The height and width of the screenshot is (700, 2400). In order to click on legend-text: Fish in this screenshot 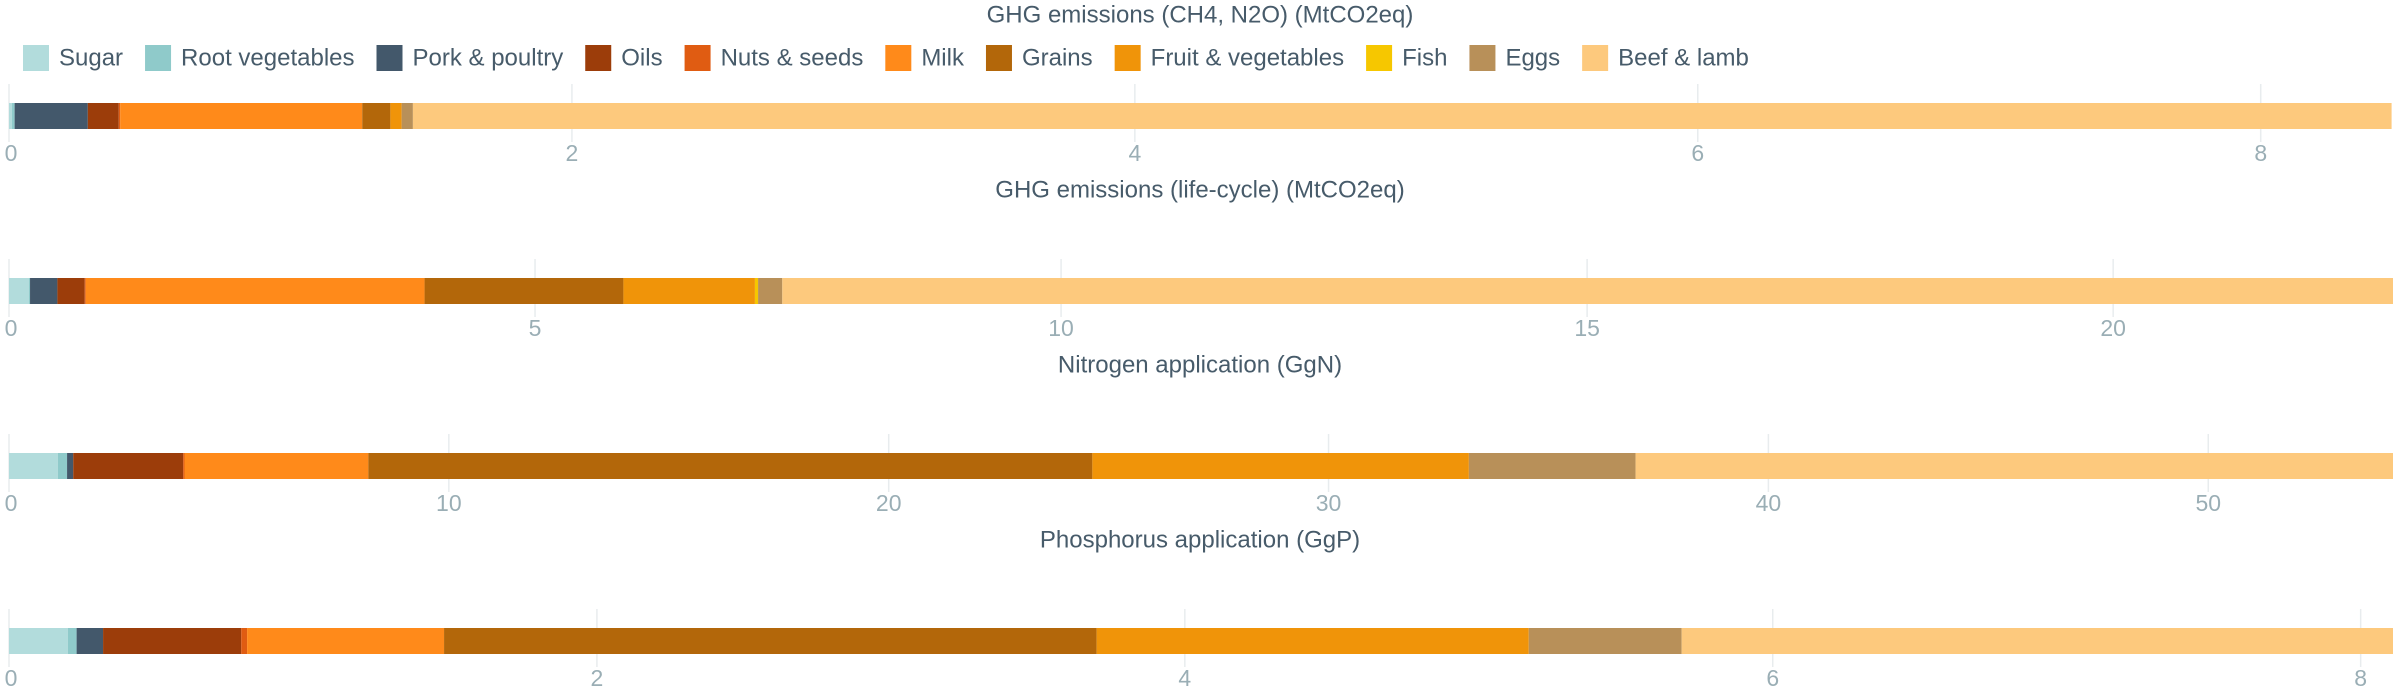, I will do `click(1424, 57)`.